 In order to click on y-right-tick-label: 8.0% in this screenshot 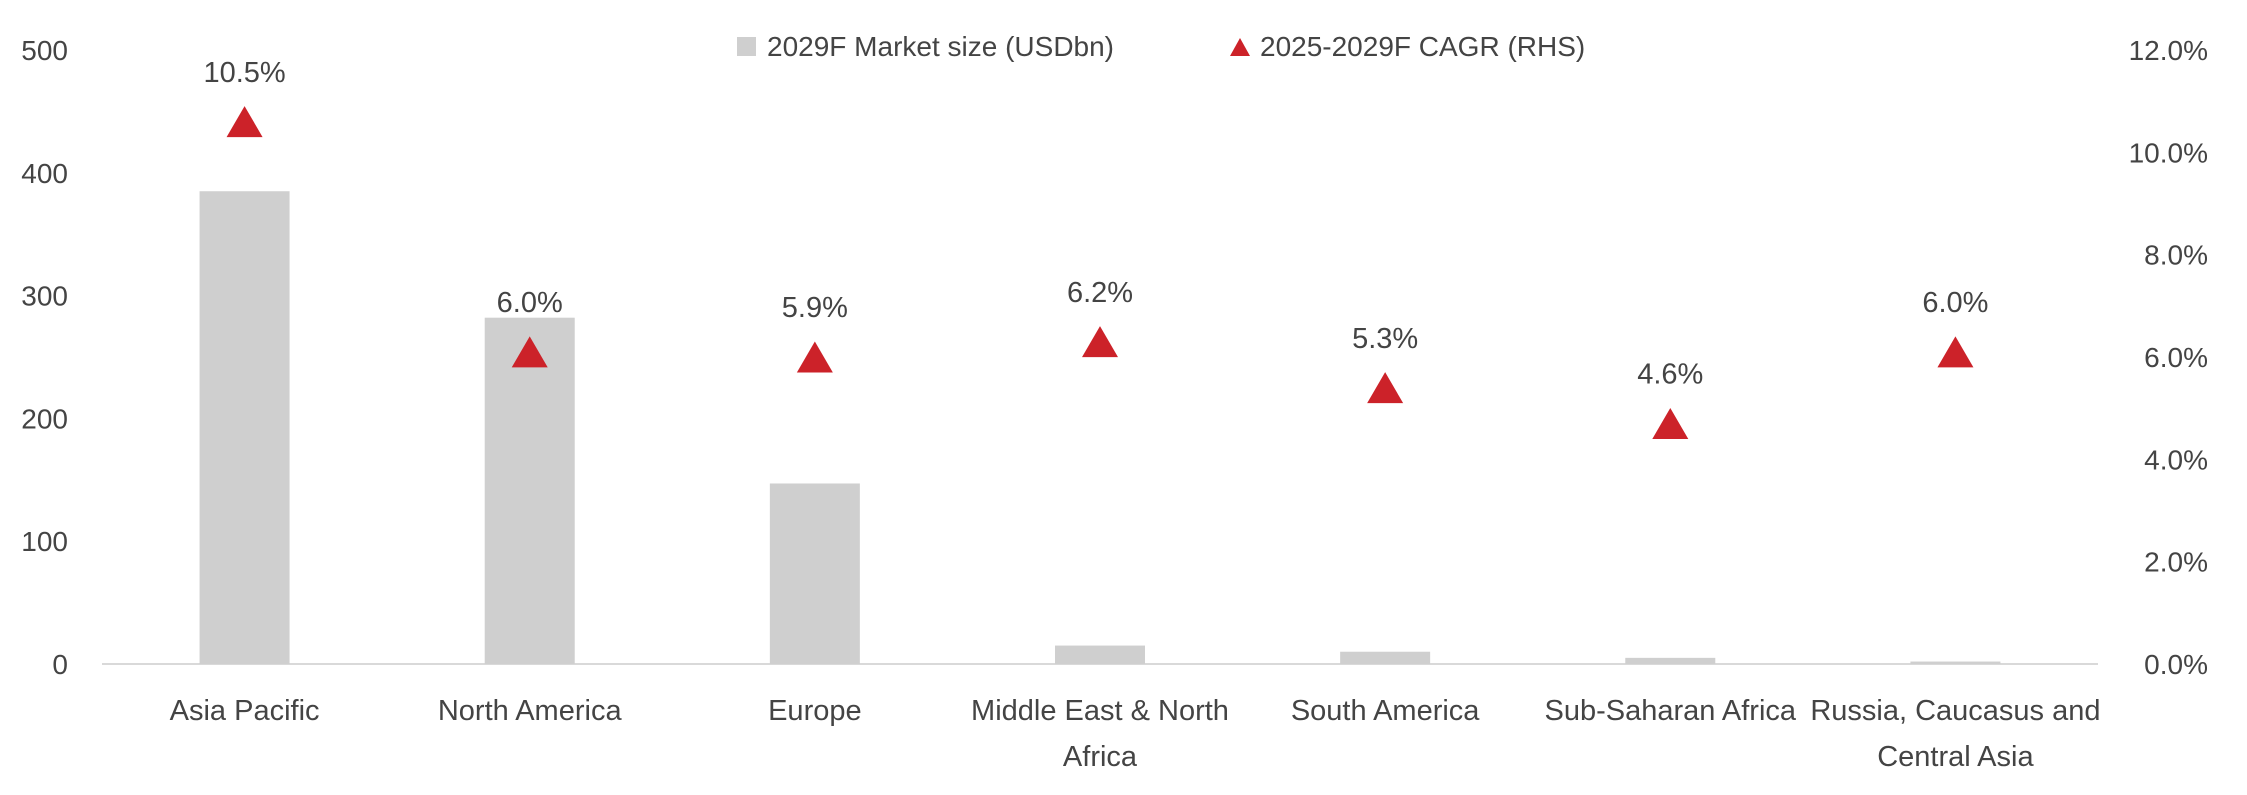, I will do `click(2176, 255)`.